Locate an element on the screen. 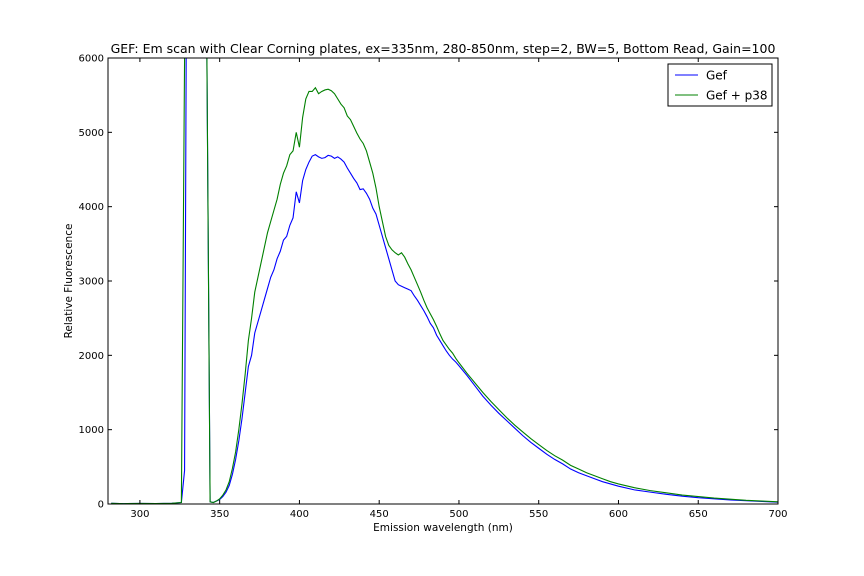 The height and width of the screenshot is (576, 864). y-tick-label: 6000 is located at coordinates (91, 59).